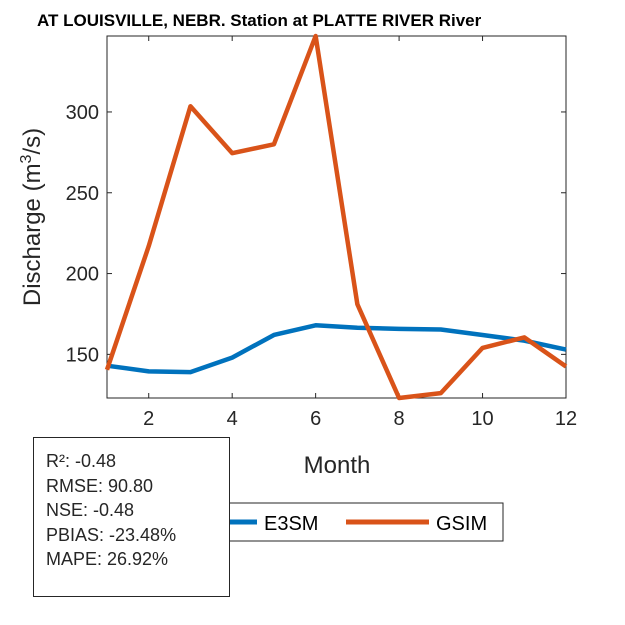 This screenshot has height=625, width=625. What do you see at coordinates (566, 419) in the screenshot?
I see `x-tick-label: 12` at bounding box center [566, 419].